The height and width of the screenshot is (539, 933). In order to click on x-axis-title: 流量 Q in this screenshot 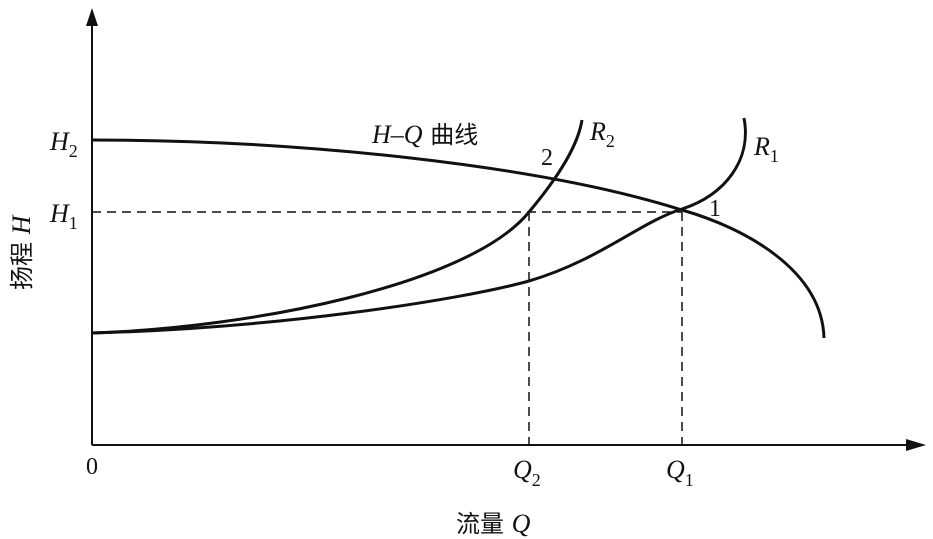, I will do `click(493, 523)`.